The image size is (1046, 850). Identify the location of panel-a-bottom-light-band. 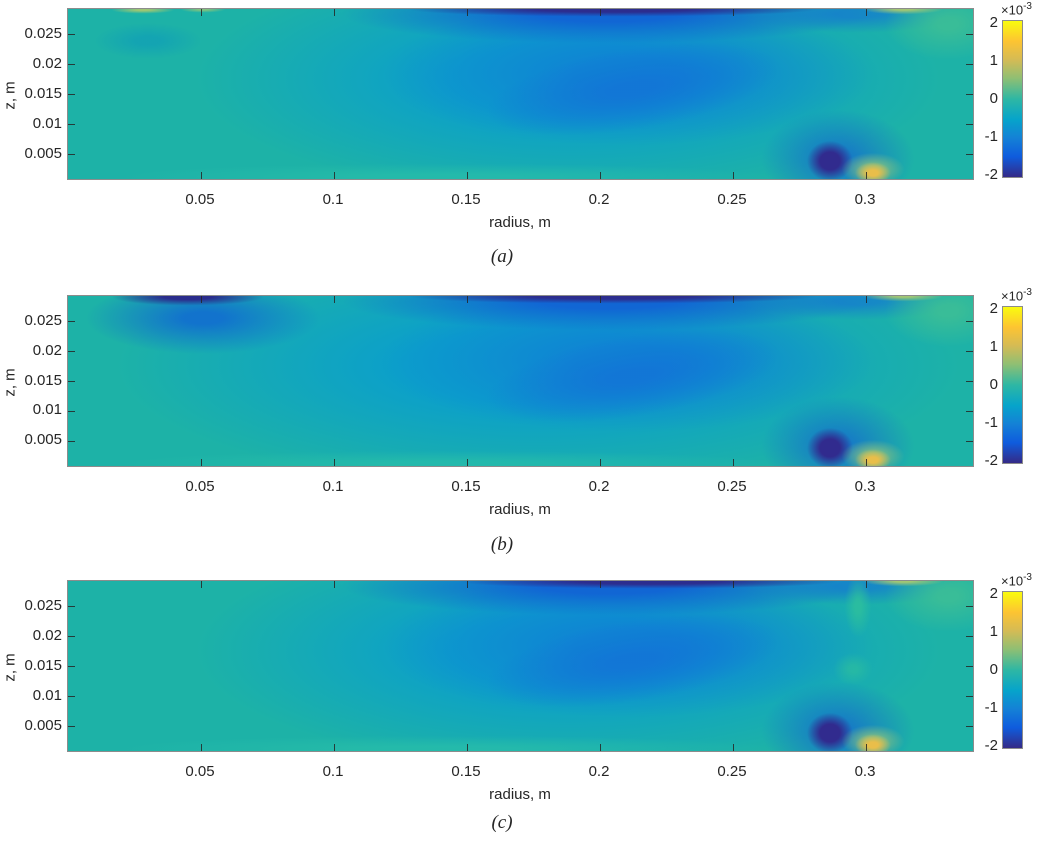
(448, 171).